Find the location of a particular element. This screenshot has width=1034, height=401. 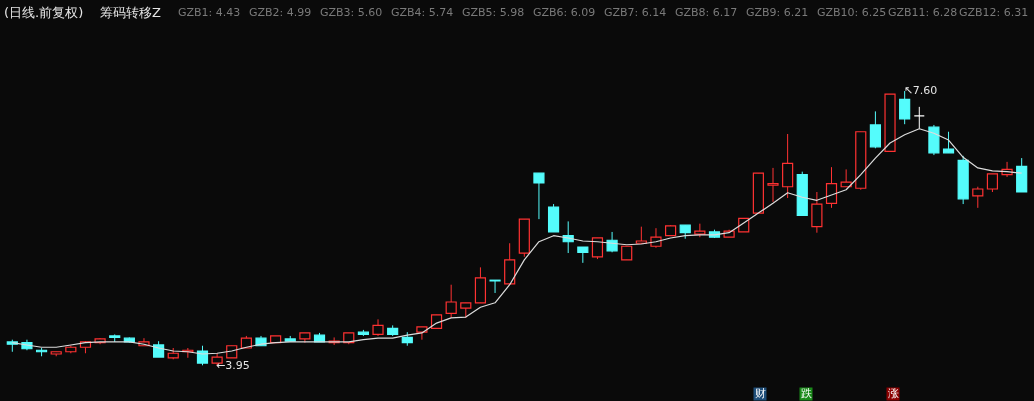

text: GZB1: 4.43 is located at coordinates (209, 12).